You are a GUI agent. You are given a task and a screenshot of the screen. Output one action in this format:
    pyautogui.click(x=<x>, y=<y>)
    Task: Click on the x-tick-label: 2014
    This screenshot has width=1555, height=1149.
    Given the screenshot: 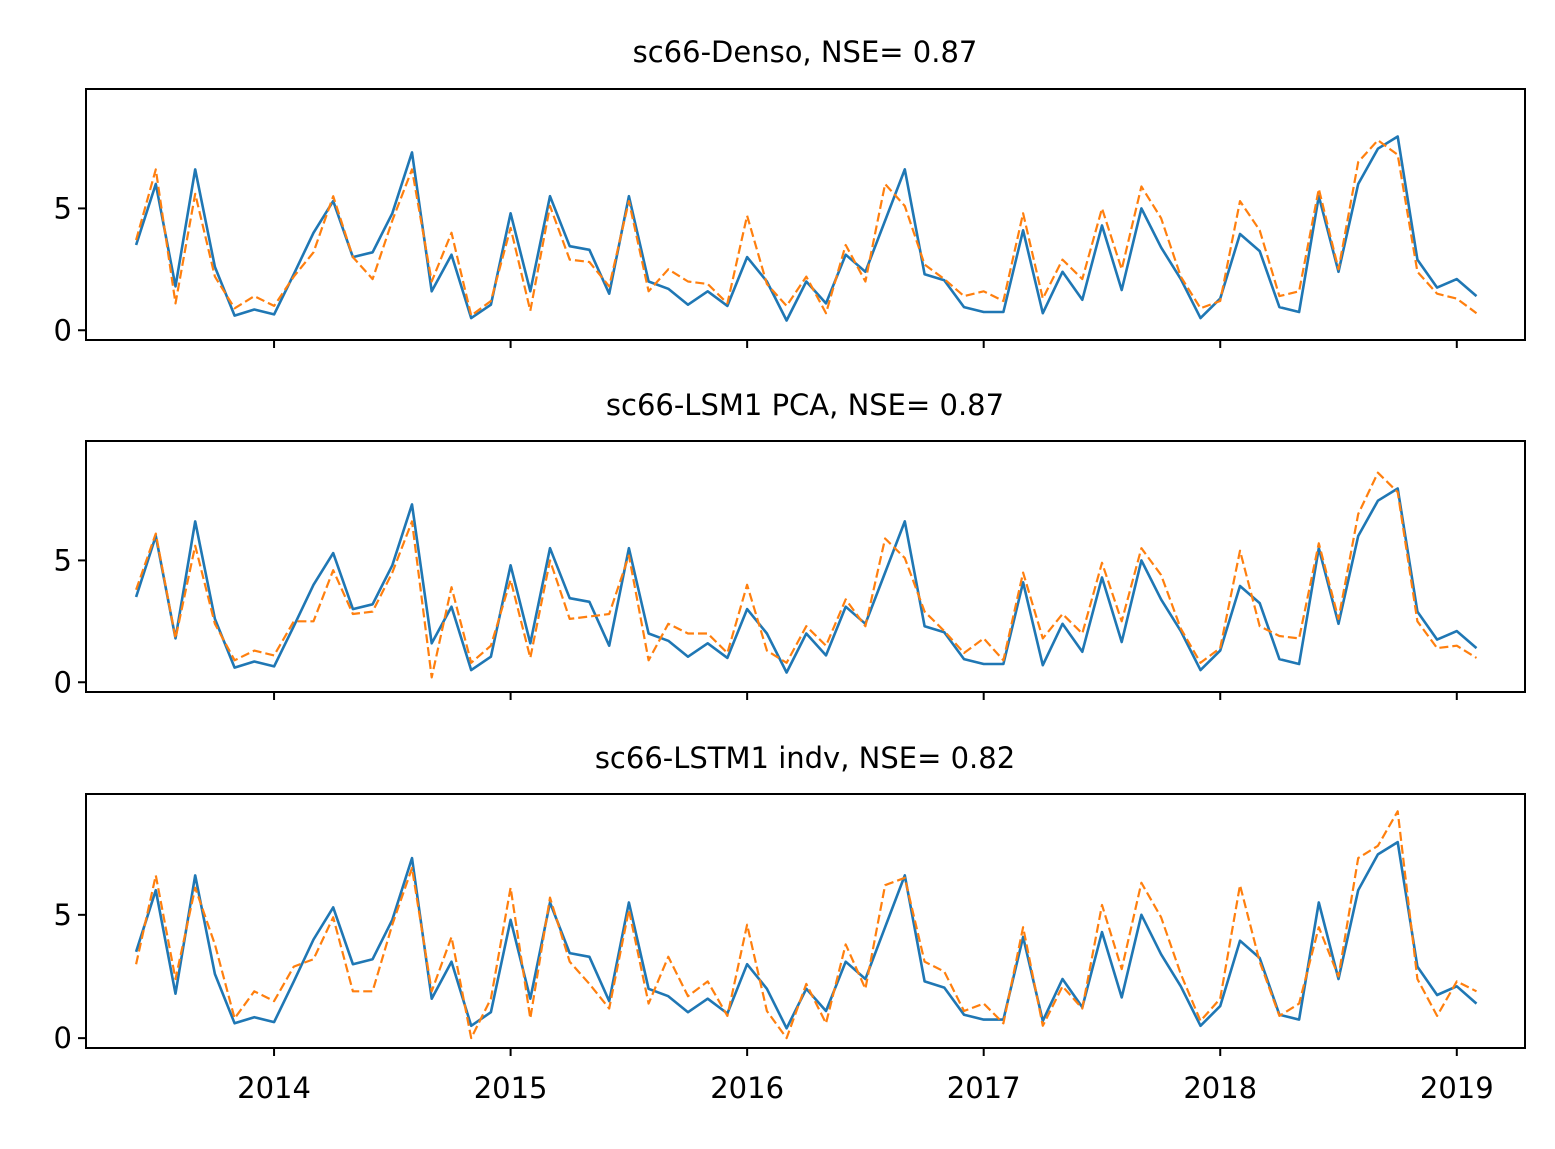 What is the action you would take?
    pyautogui.click(x=274, y=1088)
    